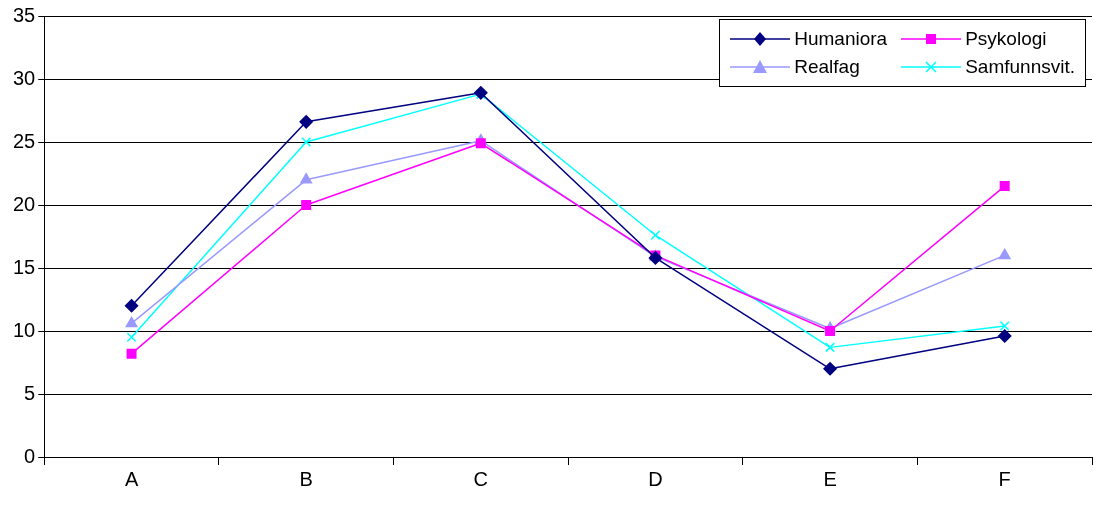 The height and width of the screenshot is (505, 1104). I want to click on y-tick-label: 30, so click(24, 77).